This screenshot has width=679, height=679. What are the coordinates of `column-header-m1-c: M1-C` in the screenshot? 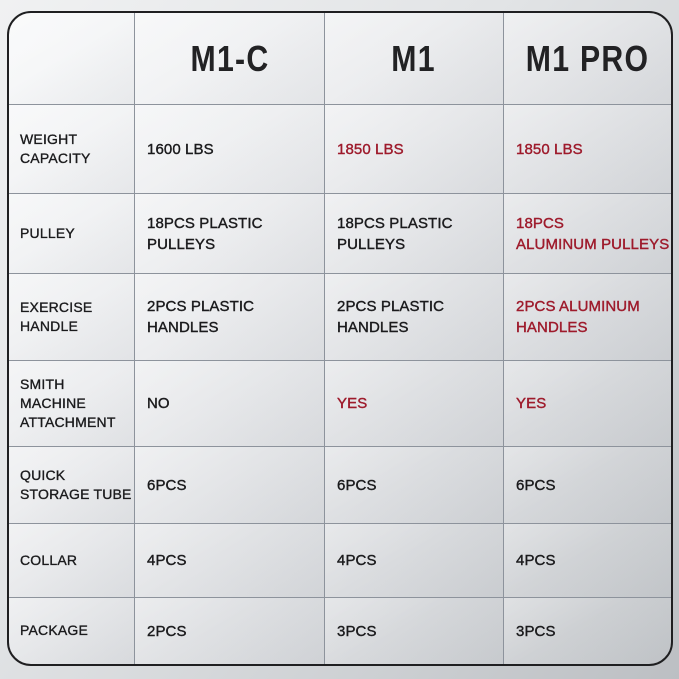 It's located at (230, 59).